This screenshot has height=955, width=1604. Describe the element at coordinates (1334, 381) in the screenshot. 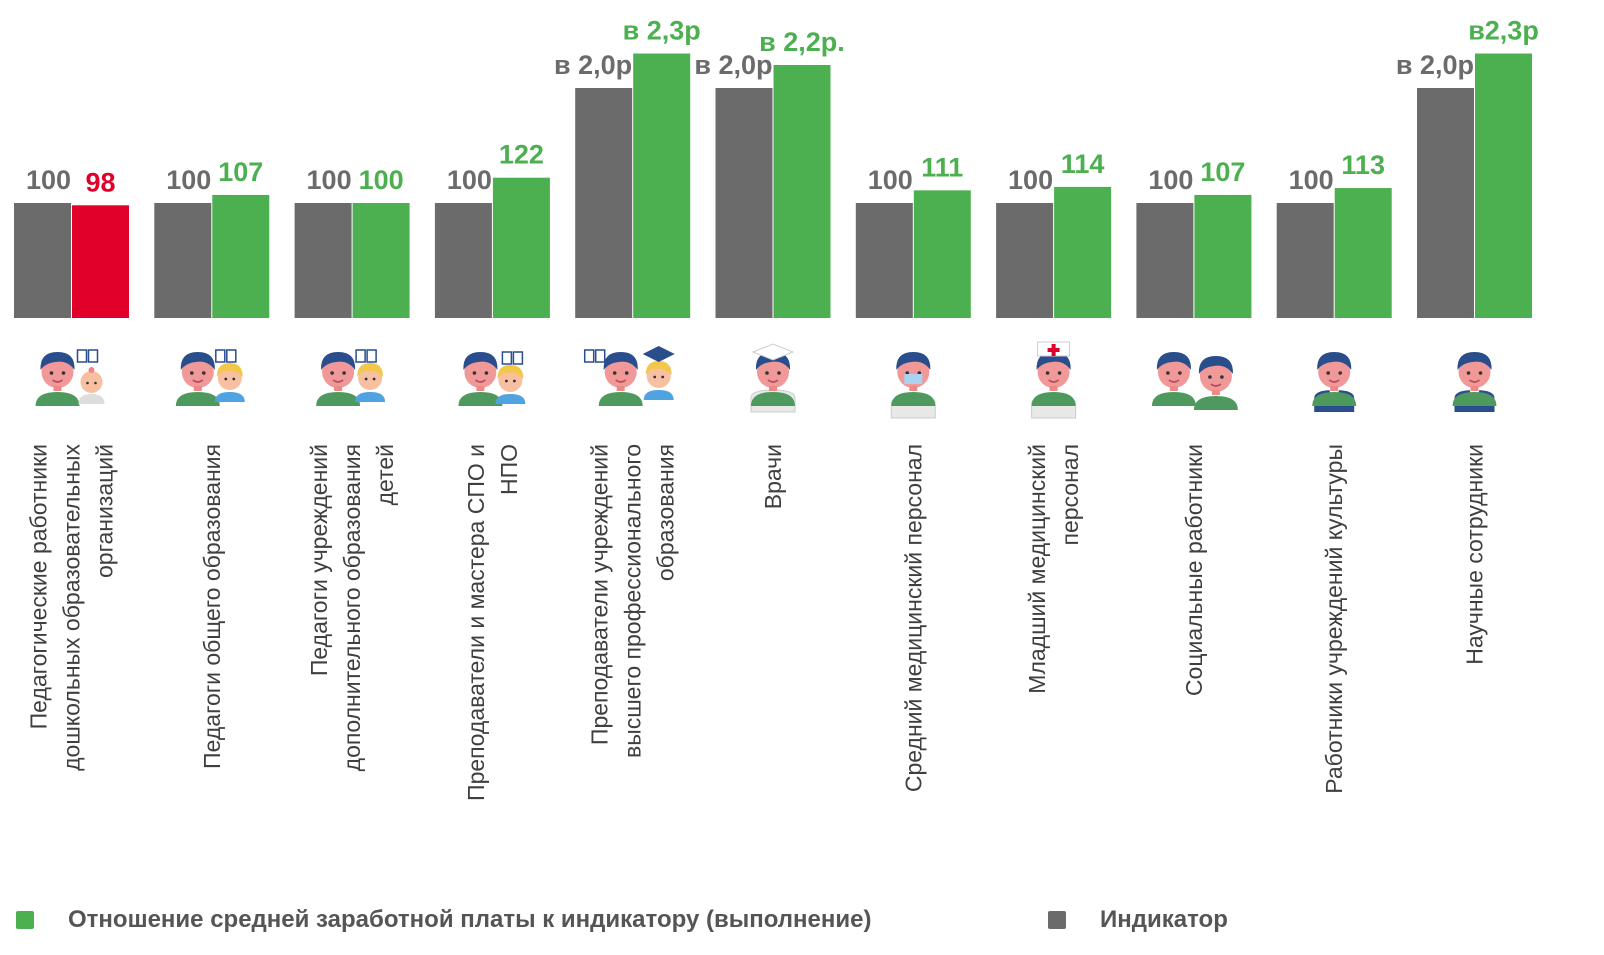

I see `culture-worker-icon` at that location.